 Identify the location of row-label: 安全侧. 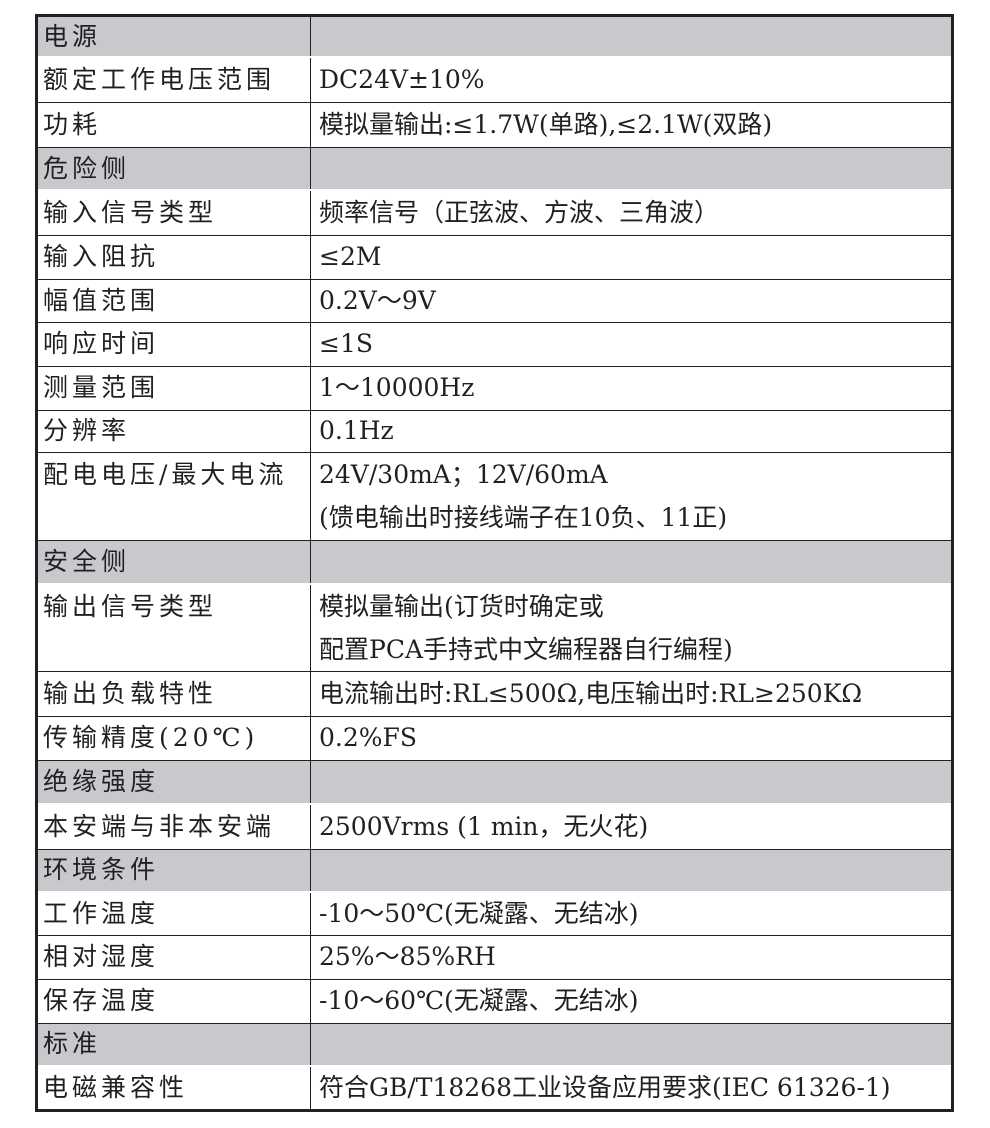
(173, 562).